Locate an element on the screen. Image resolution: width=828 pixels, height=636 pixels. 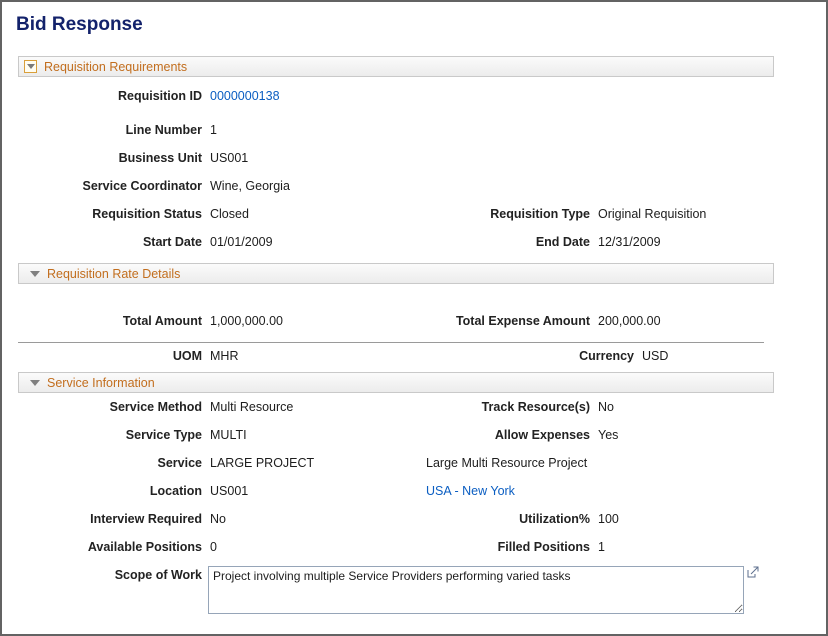
total-expense-amount-label: Total Expense Amount is located at coordinates (522, 321).